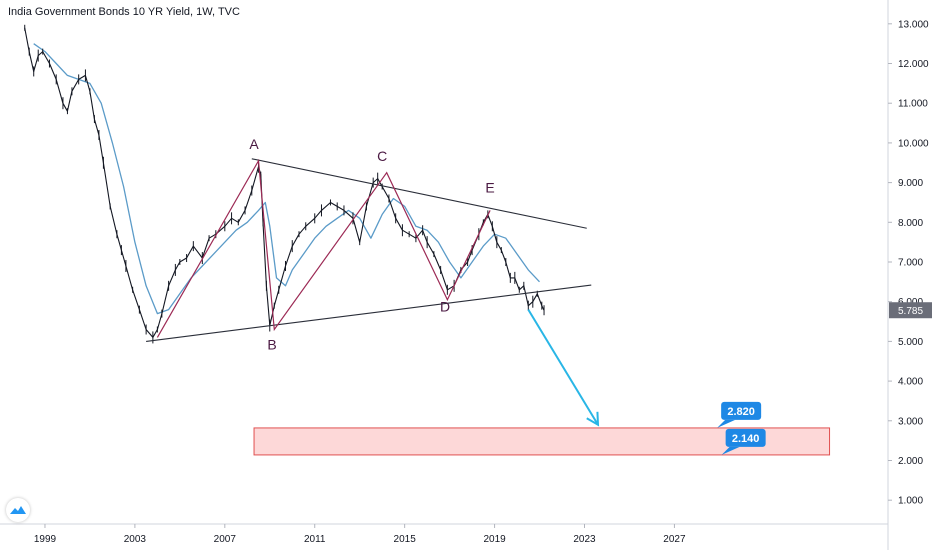 The width and height of the screenshot is (932, 550). Describe the element at coordinates (910, 183) in the screenshot. I see `y-tick-label: 9.000` at that location.